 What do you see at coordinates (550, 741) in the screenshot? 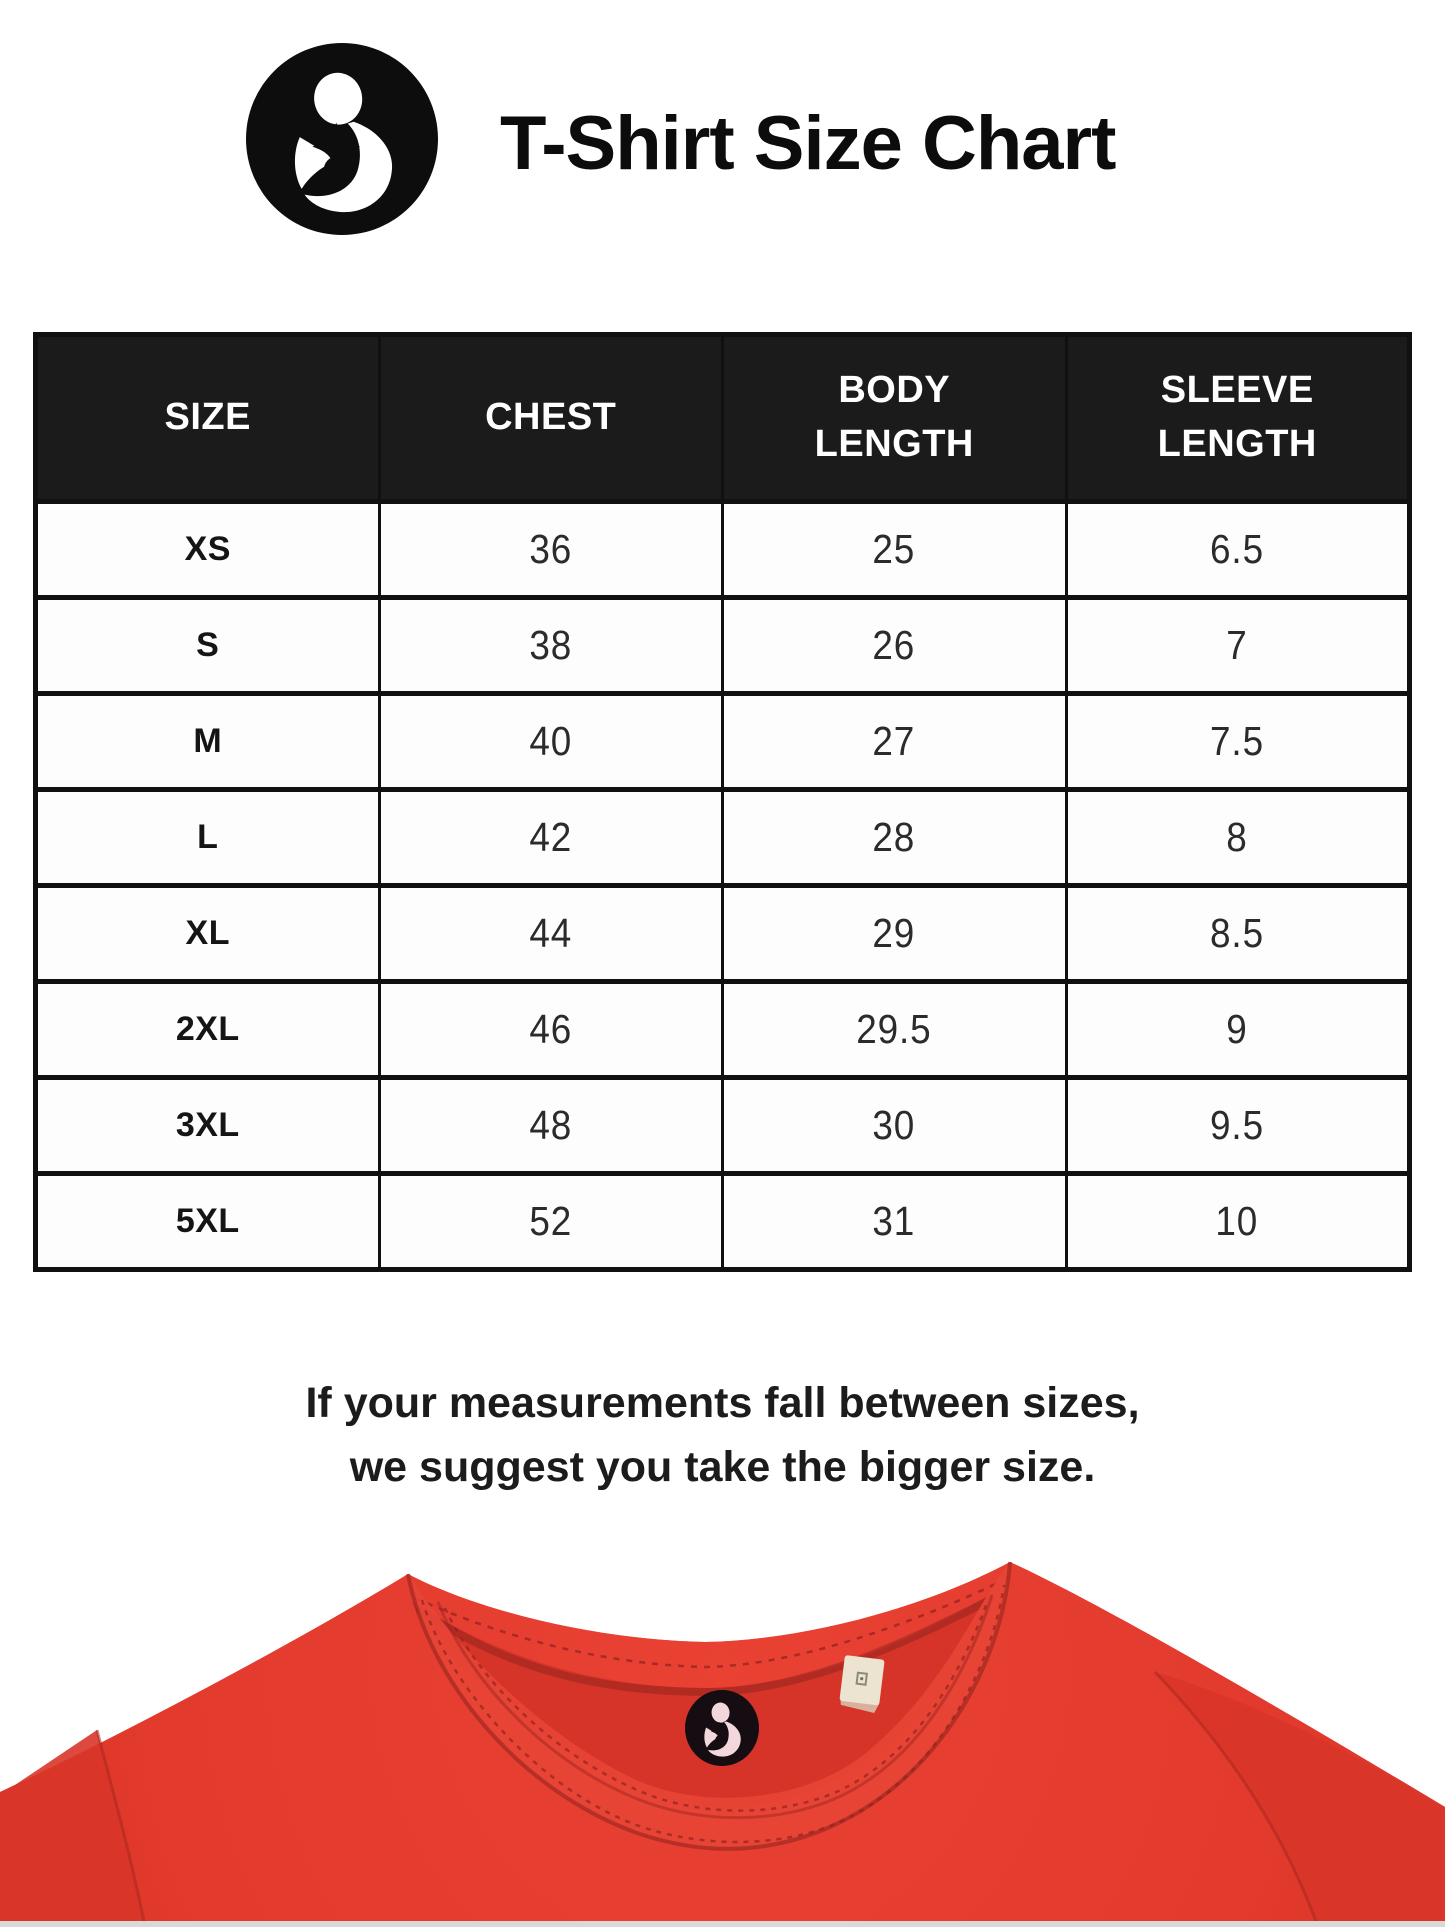
I see `cell-chest: 40` at bounding box center [550, 741].